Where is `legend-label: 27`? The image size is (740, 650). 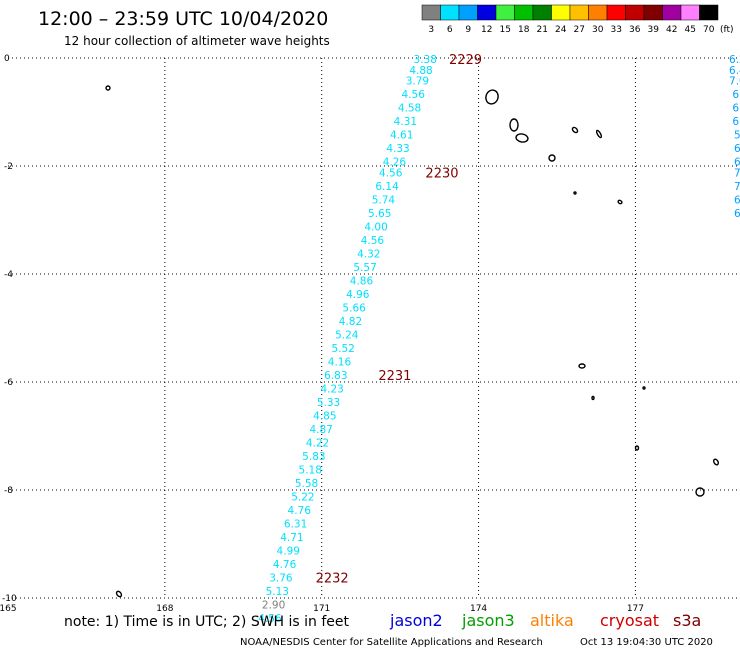 legend-label: 27 is located at coordinates (579, 30).